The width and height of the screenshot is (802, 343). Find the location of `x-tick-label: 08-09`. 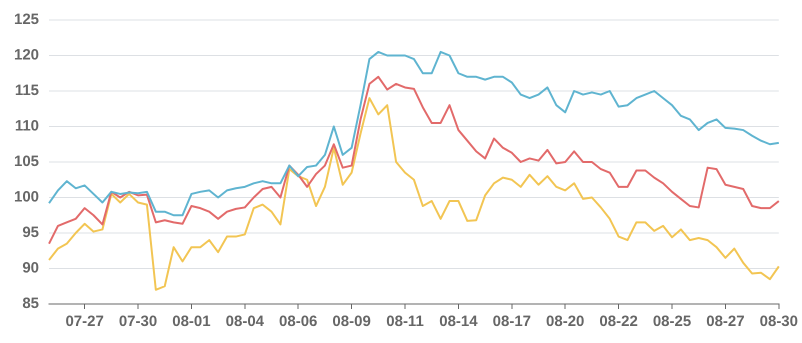

x-tick-label: 08-09 is located at coordinates (351, 321).